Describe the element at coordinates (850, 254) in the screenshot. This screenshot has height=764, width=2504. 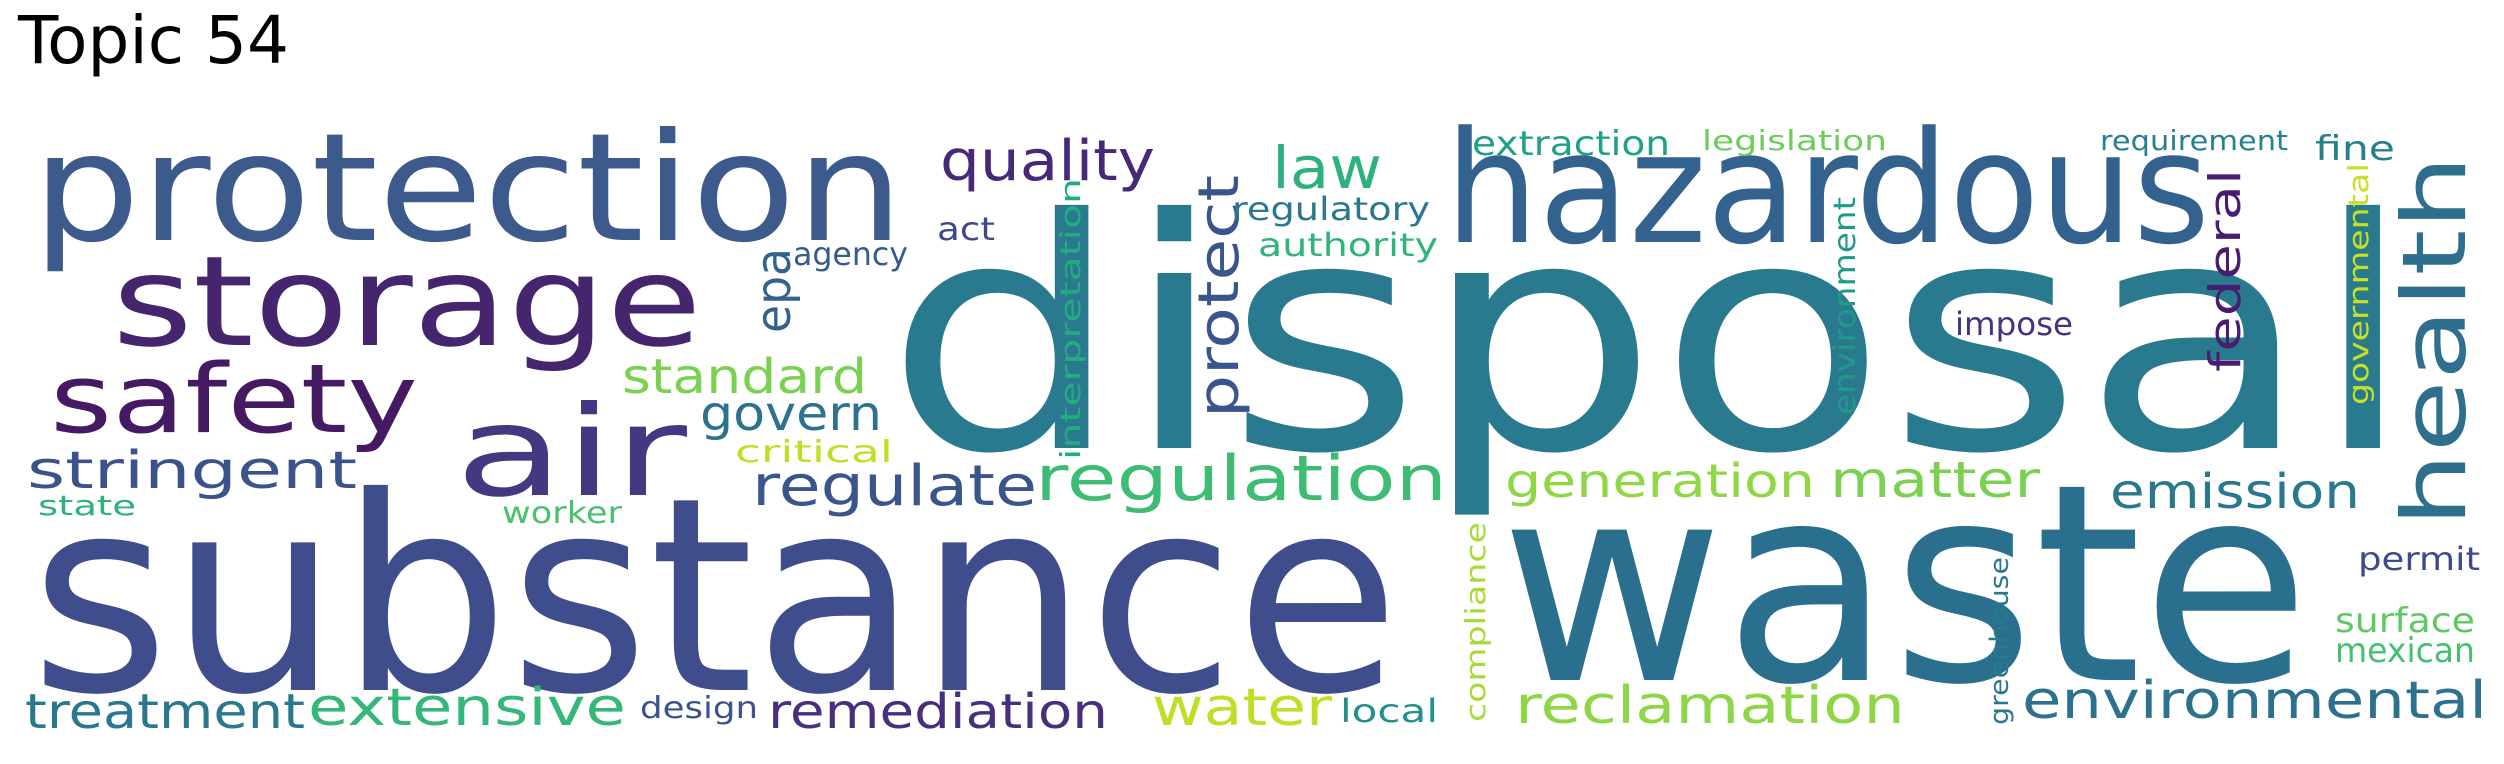
I see `word-agency: agency` at that location.